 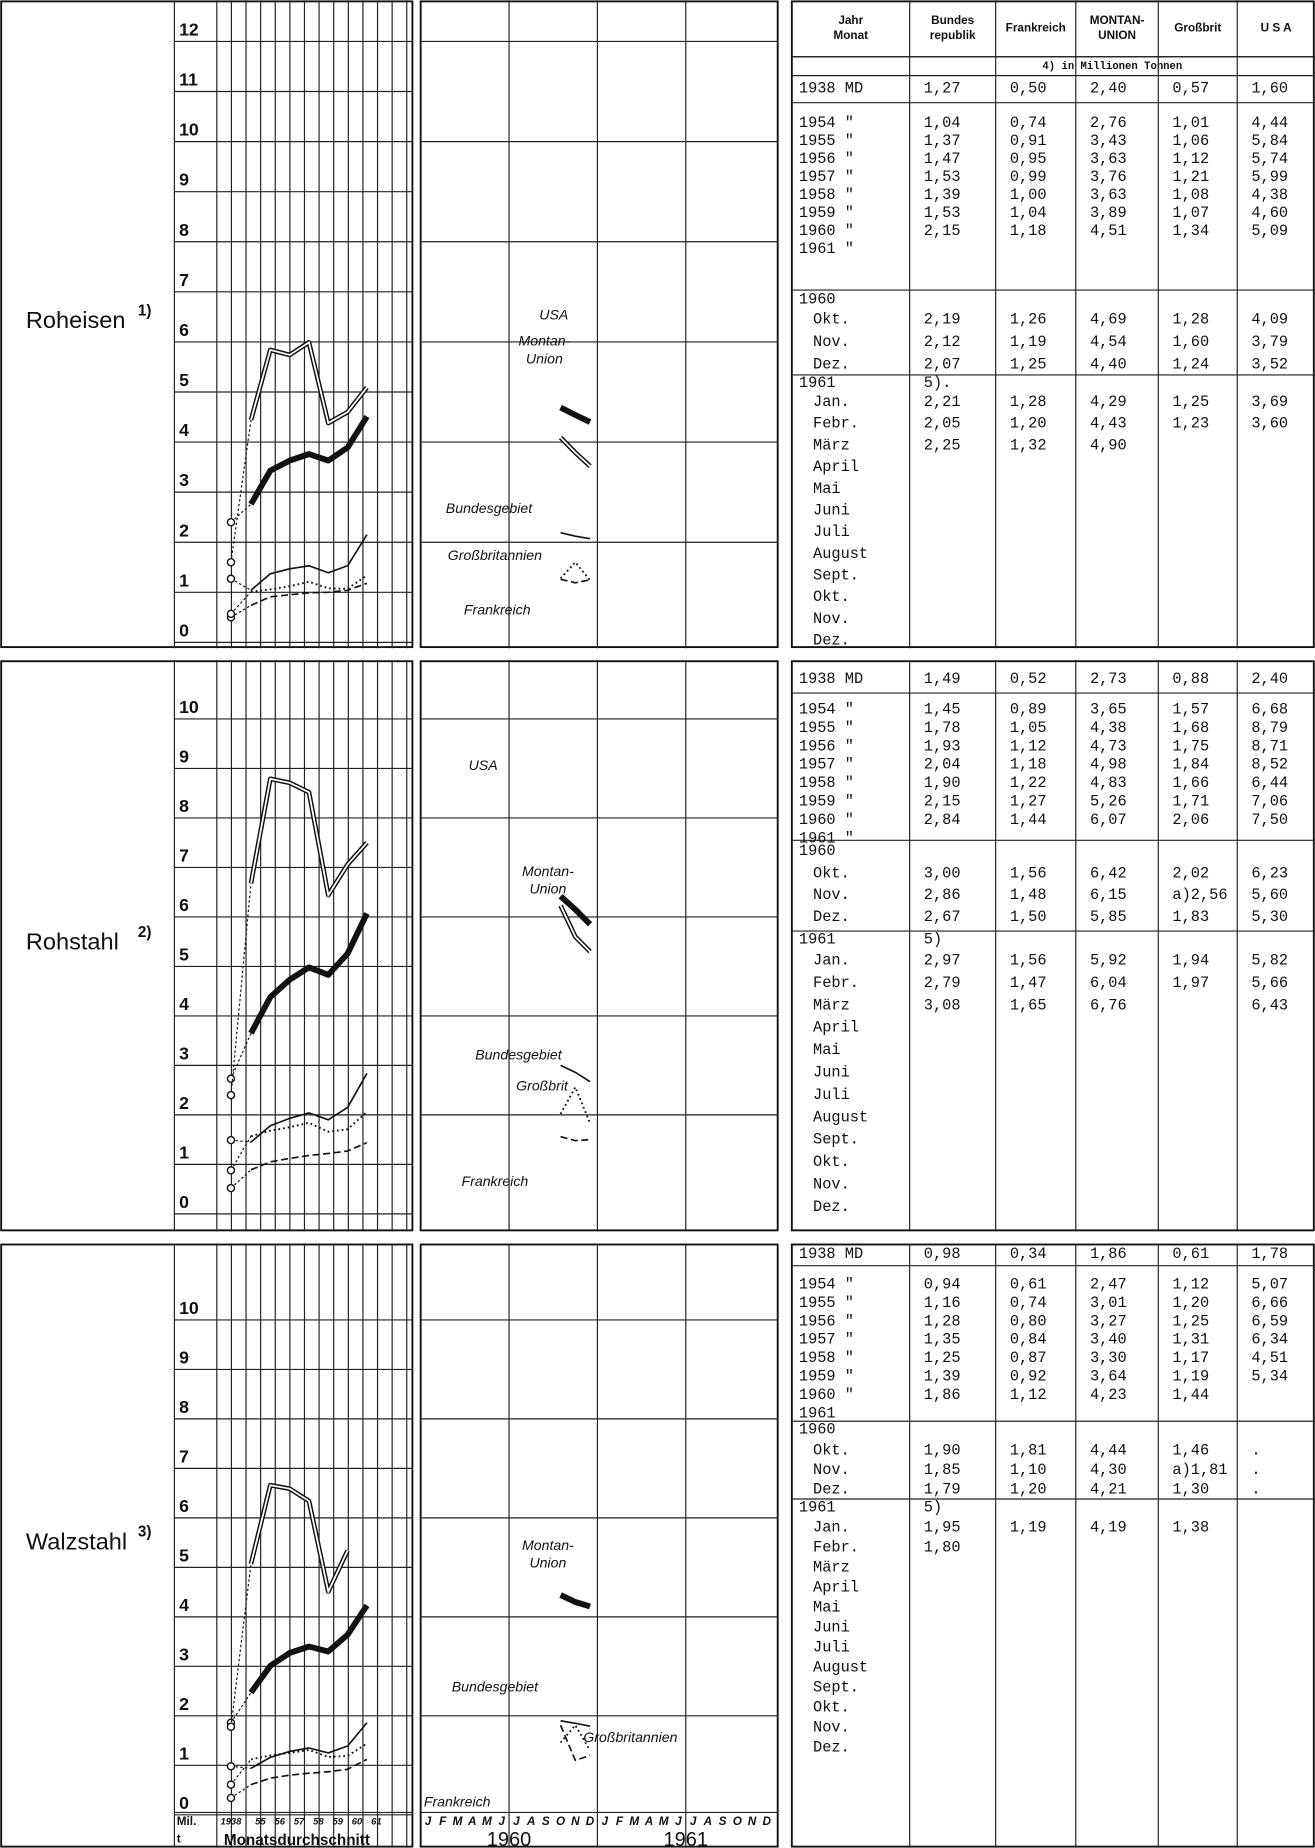 What do you see at coordinates (1269, 728) in the screenshot?
I see `cell: 8,79` at bounding box center [1269, 728].